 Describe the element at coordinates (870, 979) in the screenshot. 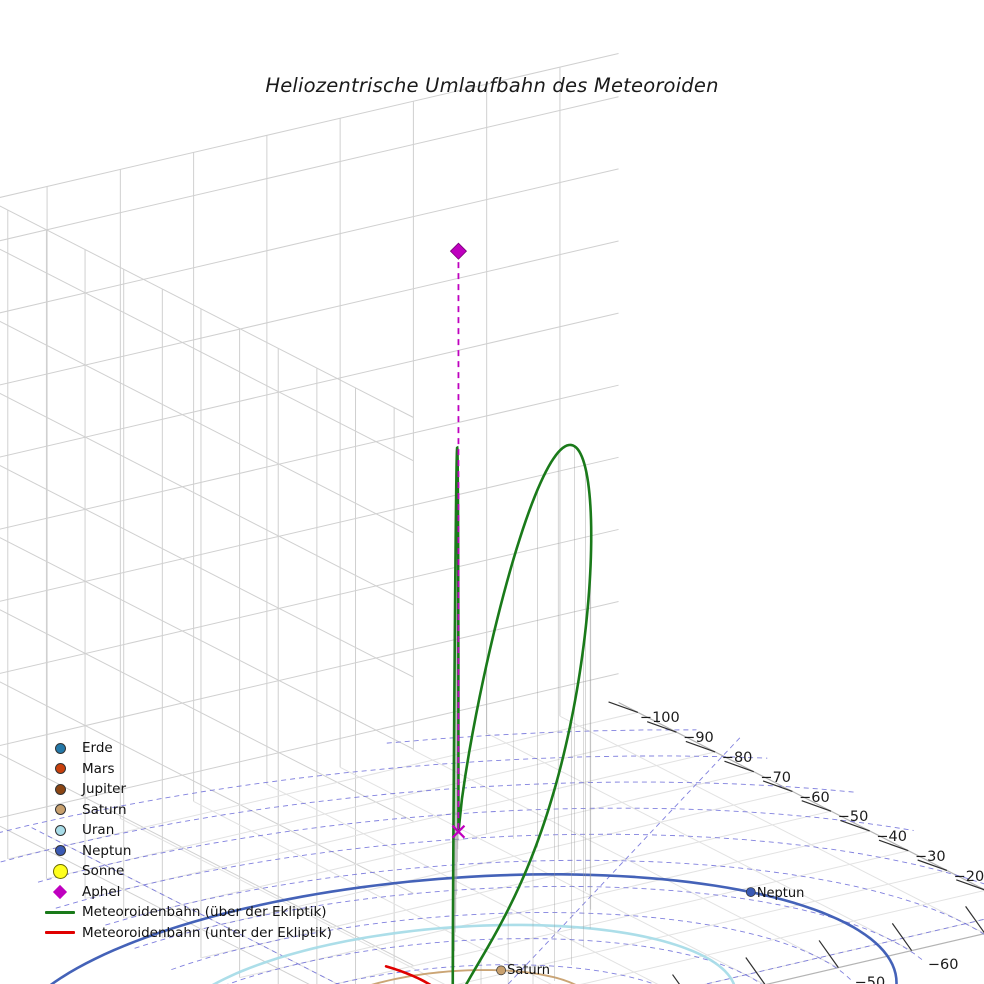

I see `y-tick-label: −50` at that location.